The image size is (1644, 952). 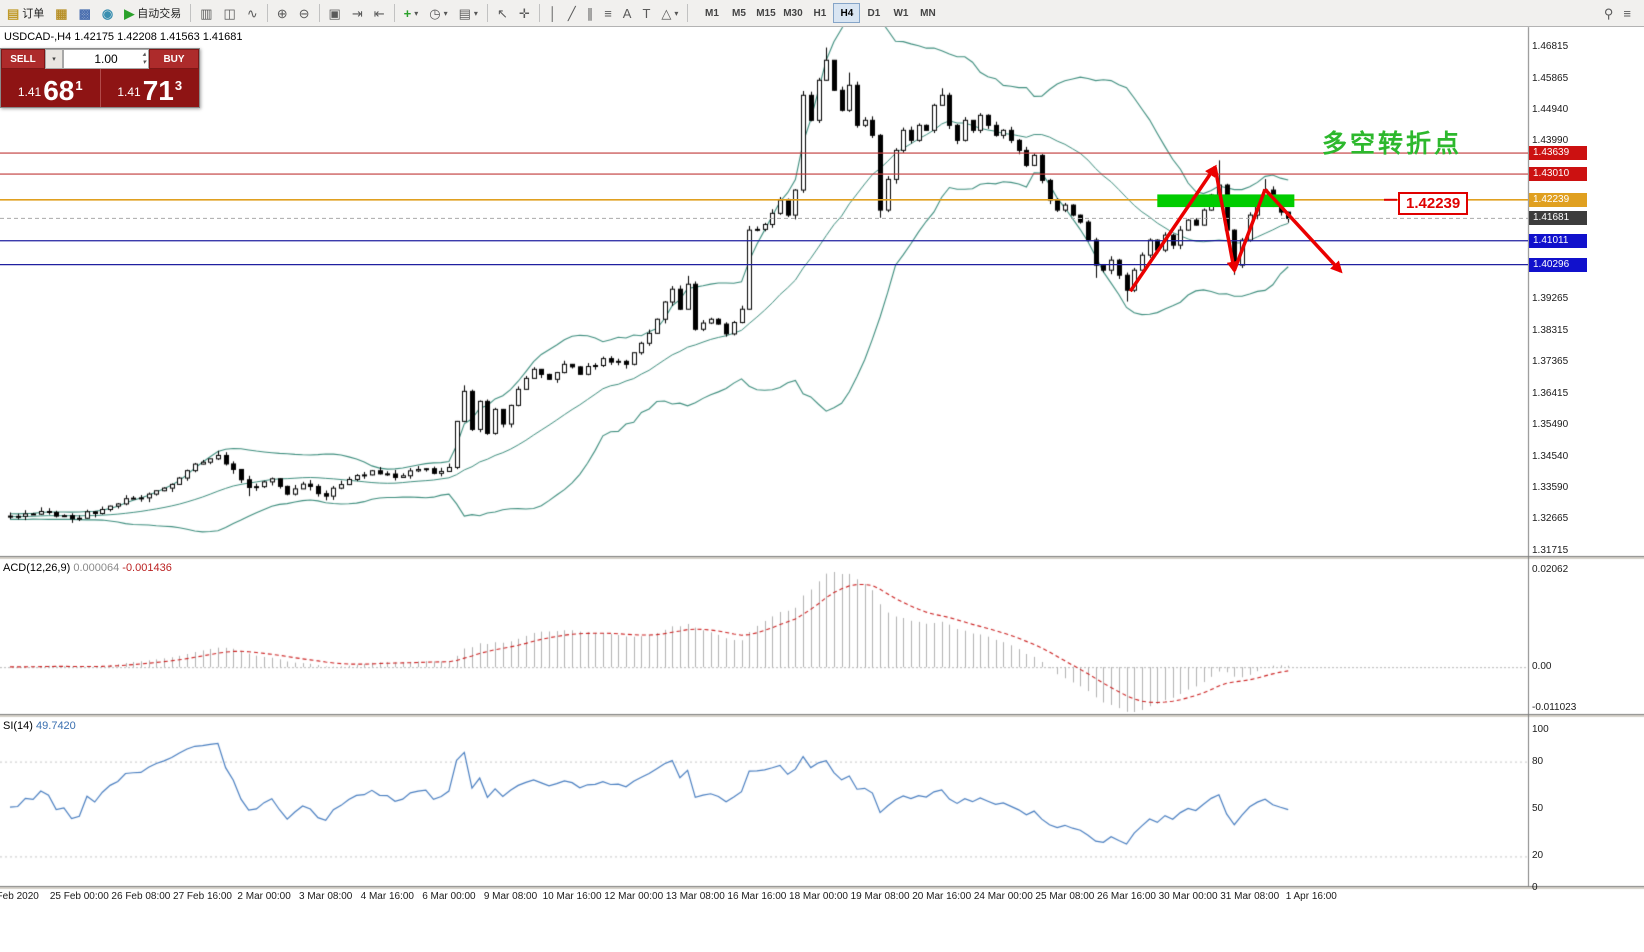 I want to click on cursor-icon: ↖, so click(x=502, y=13).